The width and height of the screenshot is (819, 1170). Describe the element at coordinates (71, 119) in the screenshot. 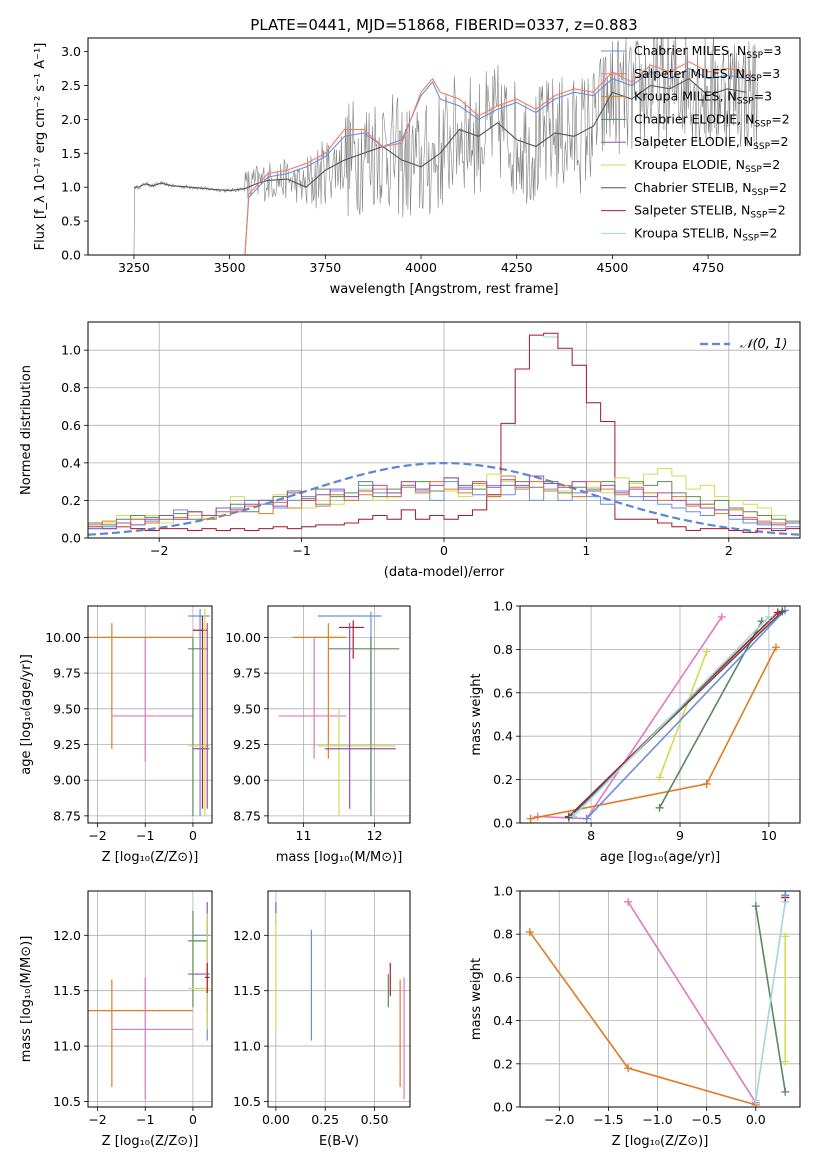

I see `y-tick-label: 2.0` at that location.